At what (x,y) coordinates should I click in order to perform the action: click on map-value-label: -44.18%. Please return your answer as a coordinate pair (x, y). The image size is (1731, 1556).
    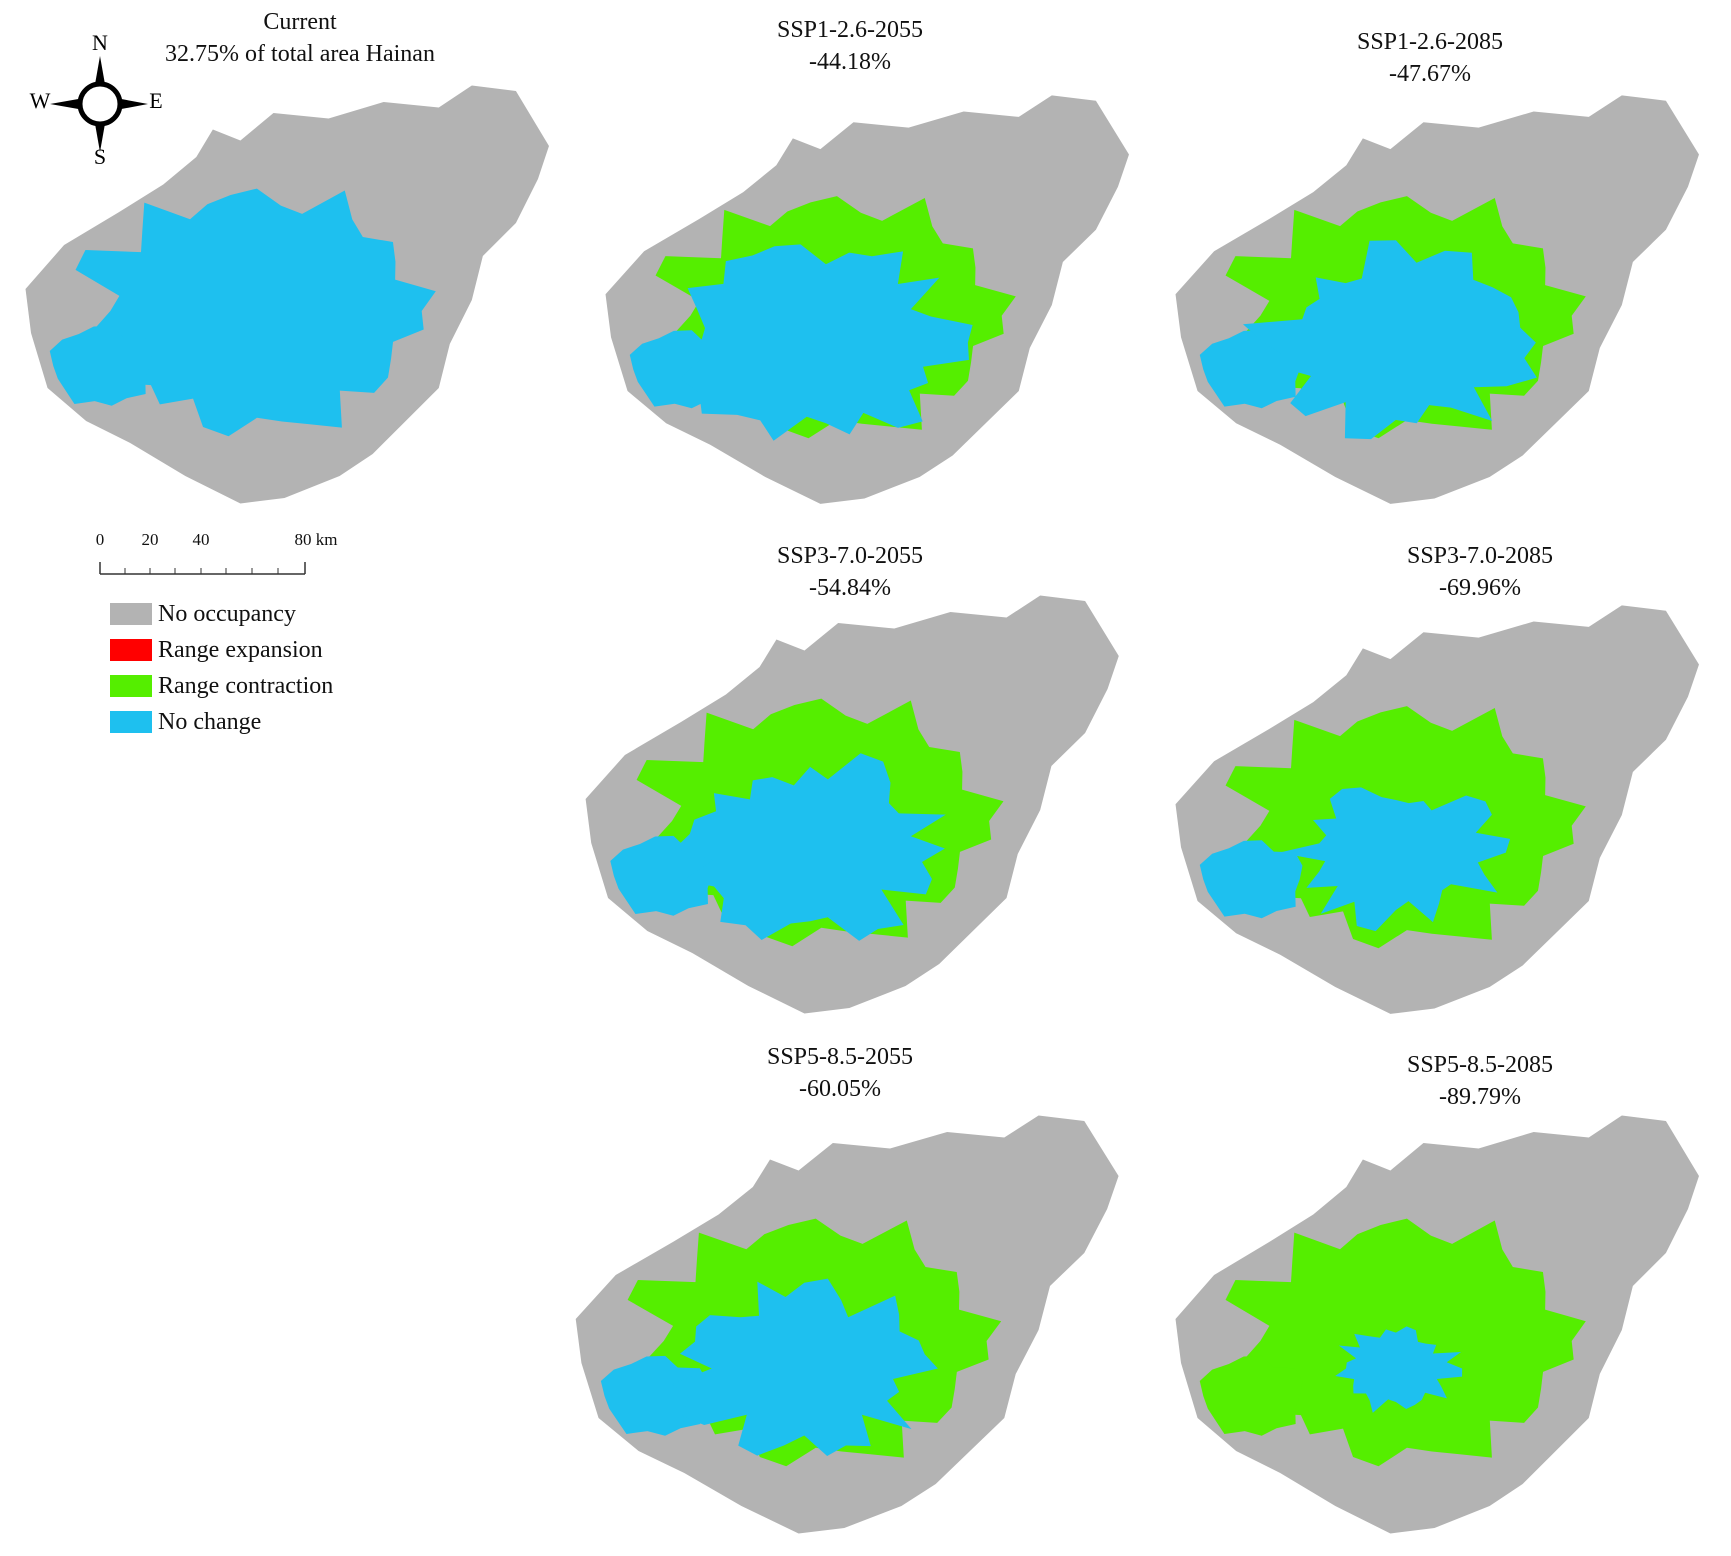
    Looking at the image, I should click on (850, 62).